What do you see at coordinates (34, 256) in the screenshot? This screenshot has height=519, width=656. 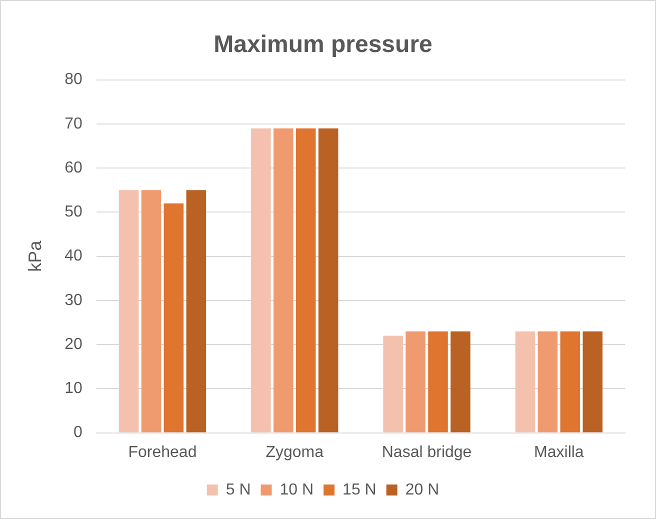 I see `y-axis-title: kPa` at bounding box center [34, 256].